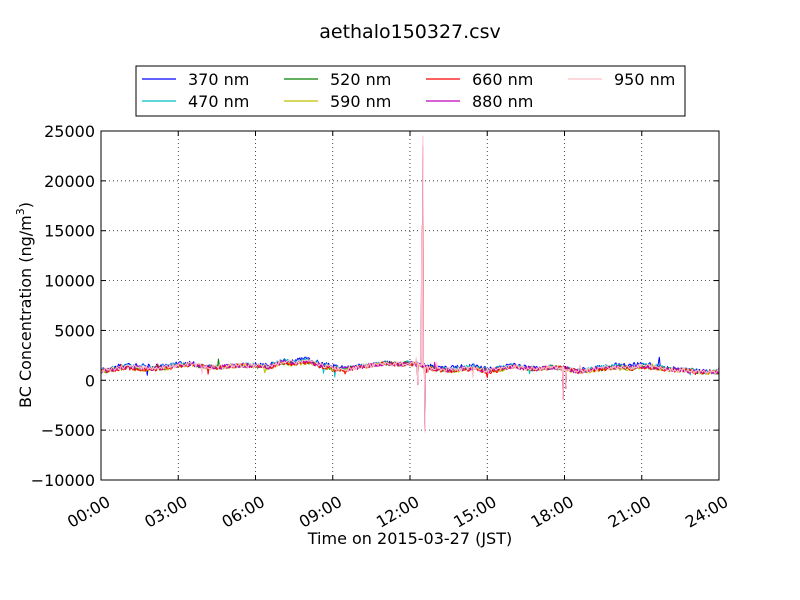 The height and width of the screenshot is (600, 800). Describe the element at coordinates (360, 101) in the screenshot. I see `legend-label: 590 nm` at that location.